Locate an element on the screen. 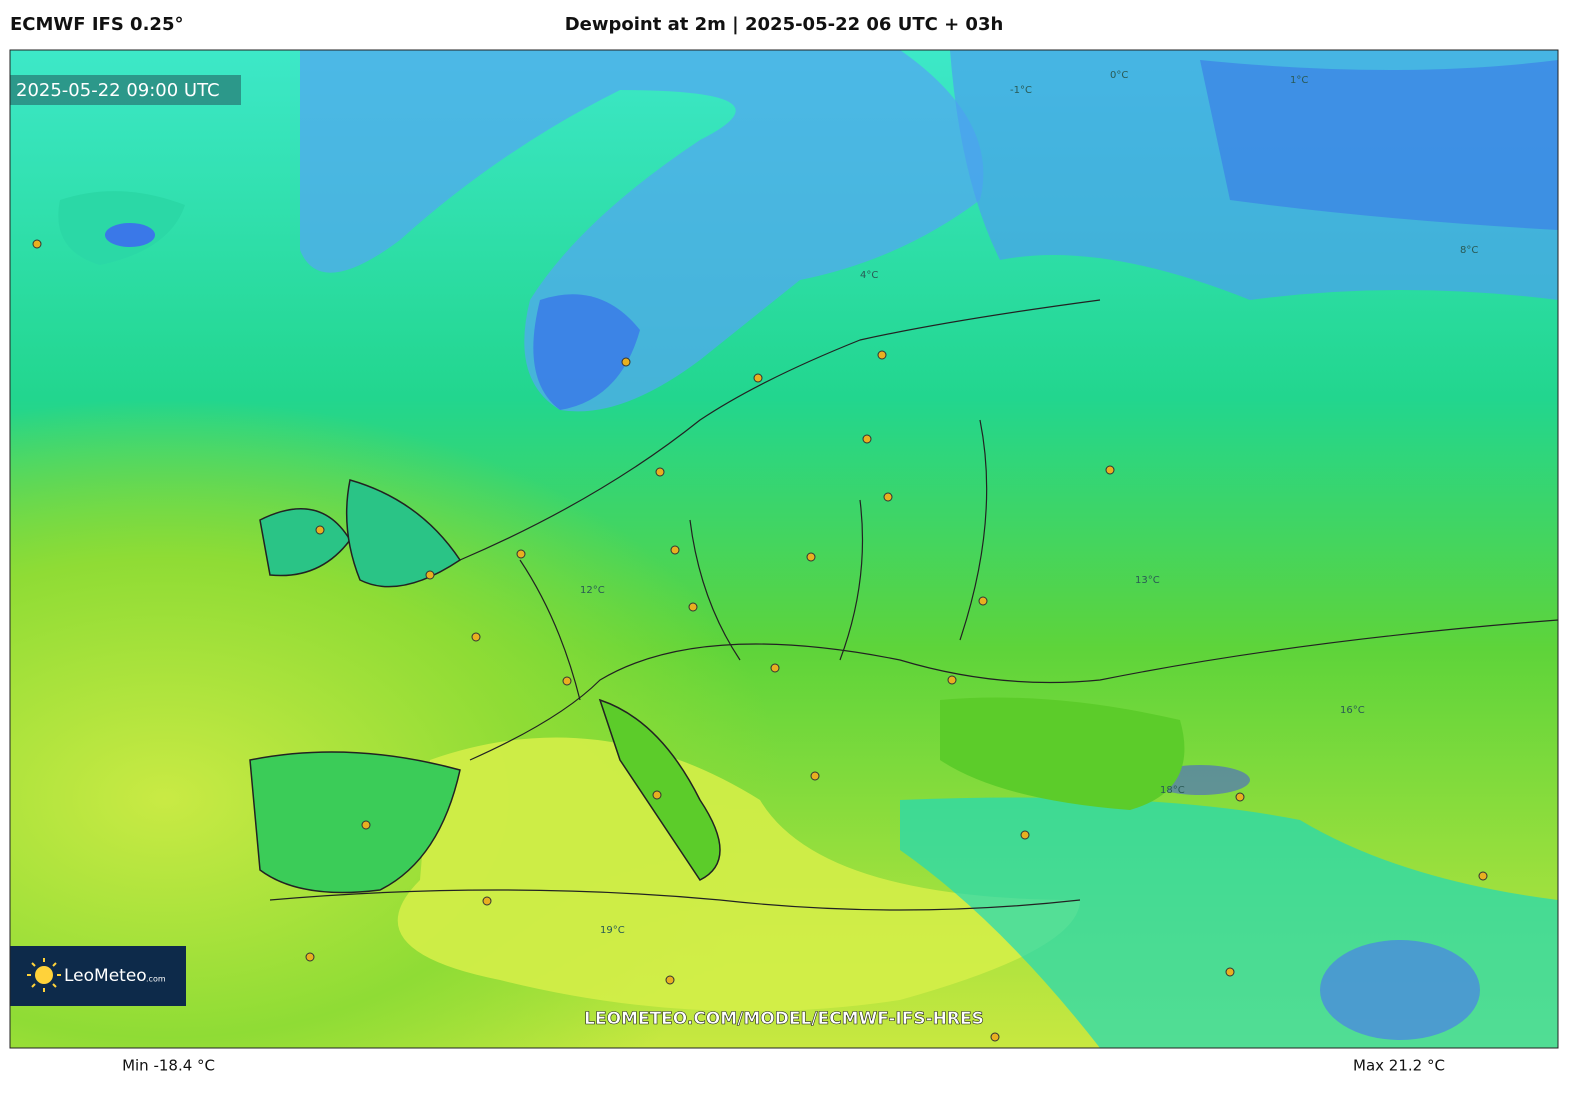 The width and height of the screenshot is (1570, 1097). timestamp: 2025-05-22 09:00 UTC is located at coordinates (118, 90).